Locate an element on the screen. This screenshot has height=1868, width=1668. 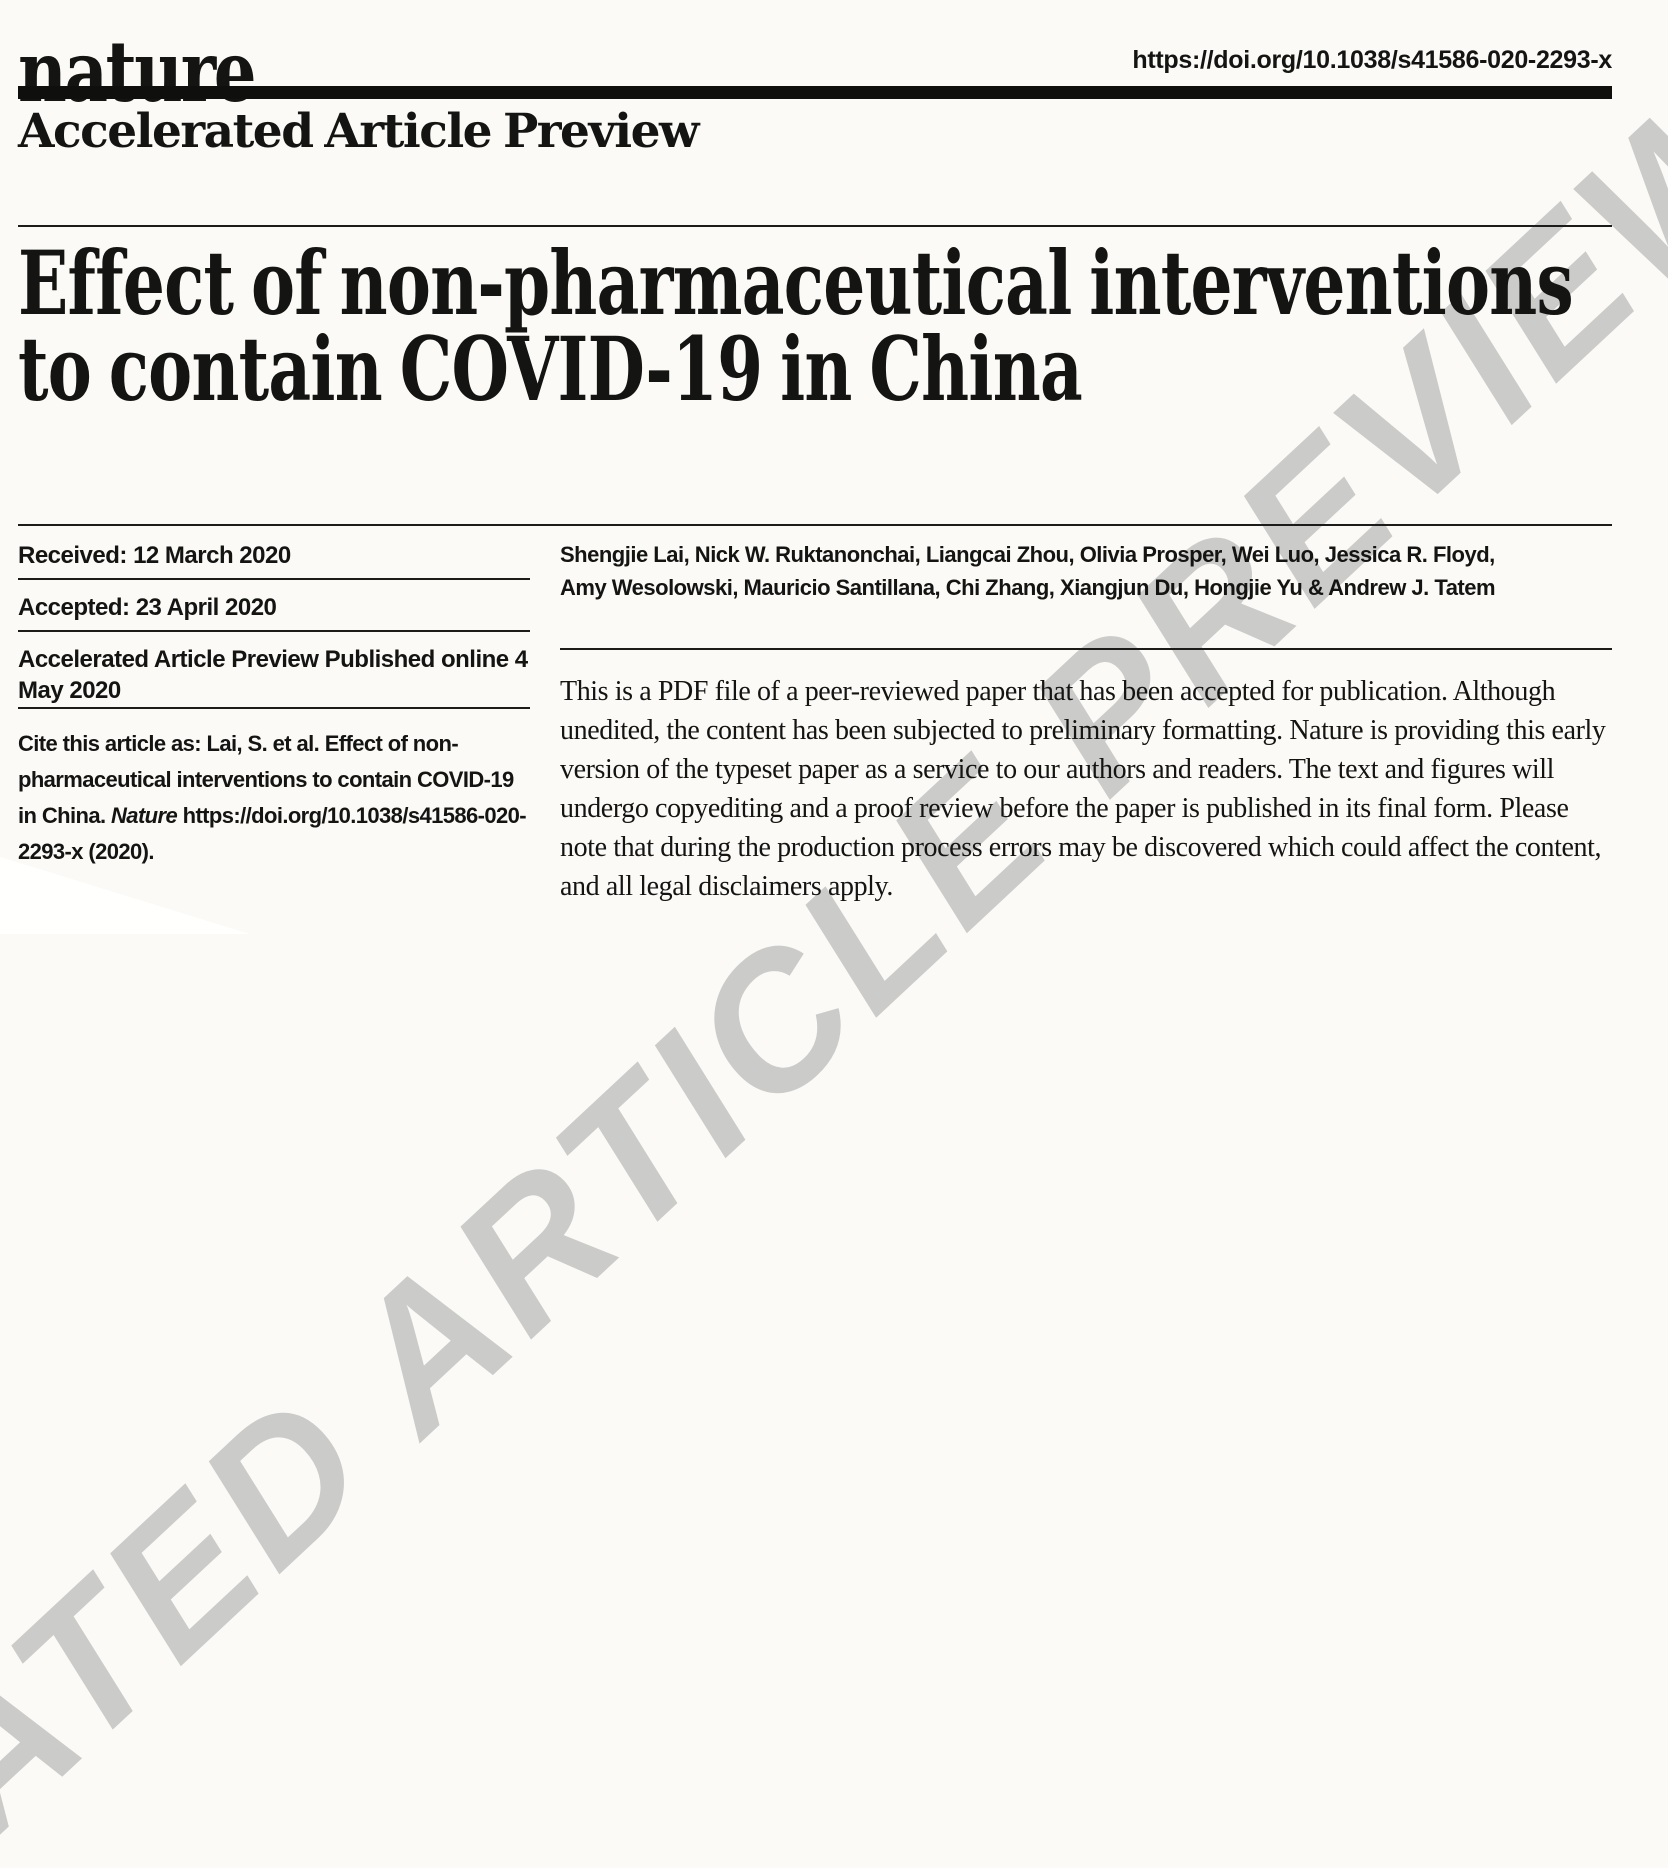
title-top-rule is located at coordinates (815, 226).